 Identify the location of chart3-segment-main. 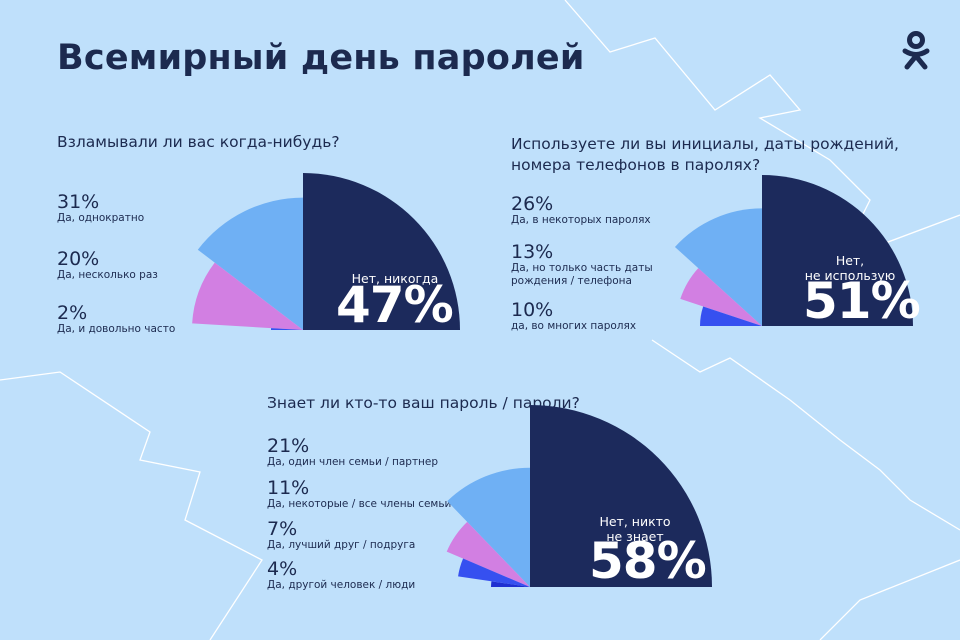
(621, 496).